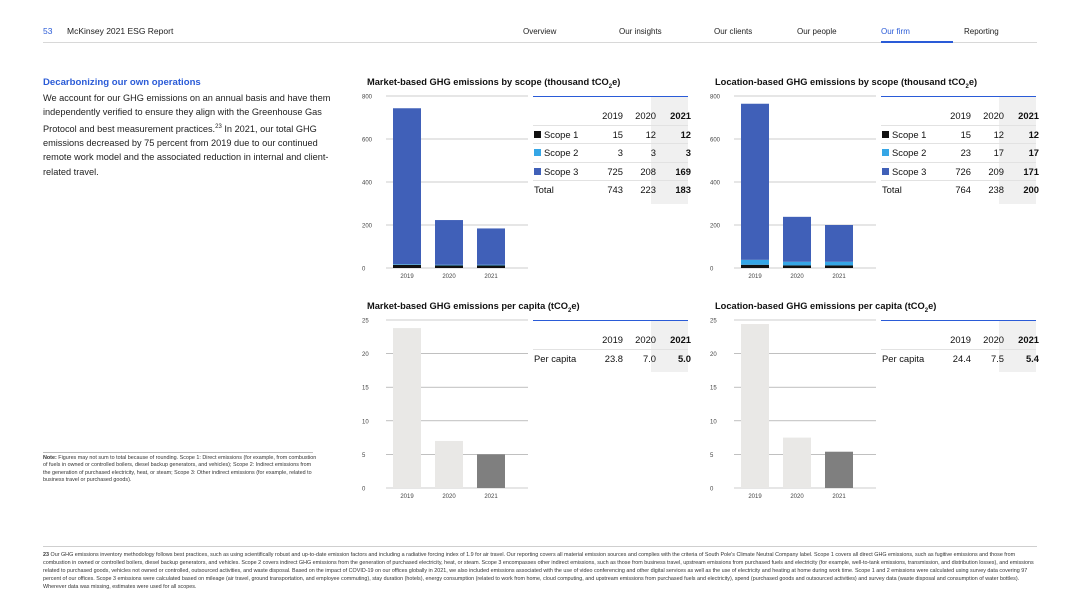  I want to click on nav-our-insights: Our insights, so click(640, 31).